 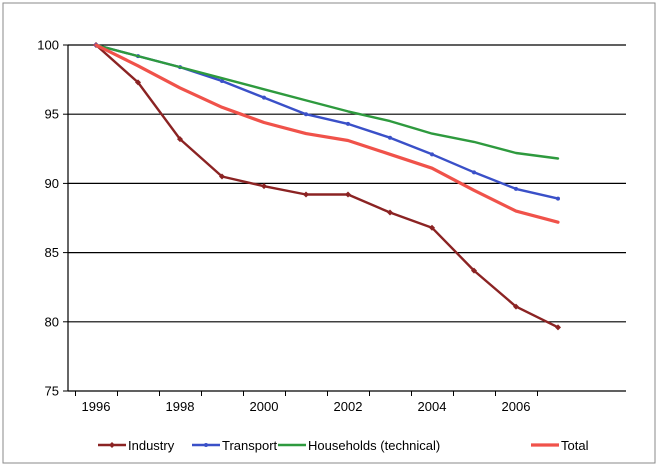 What do you see at coordinates (52, 391) in the screenshot?
I see `y-tick-label: 75` at bounding box center [52, 391].